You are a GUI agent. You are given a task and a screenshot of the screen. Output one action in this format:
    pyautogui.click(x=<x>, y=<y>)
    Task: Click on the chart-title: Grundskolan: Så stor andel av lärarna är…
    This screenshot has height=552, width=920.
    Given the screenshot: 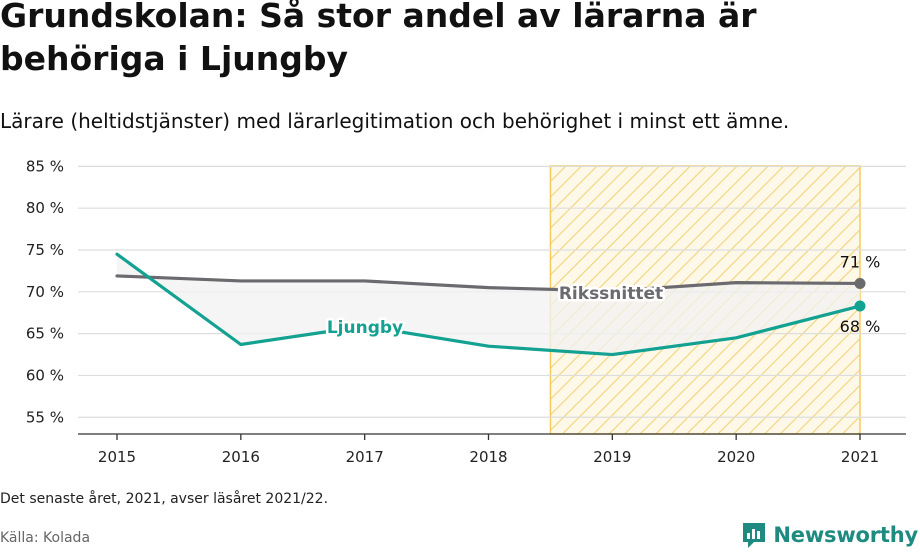 What is the action you would take?
    pyautogui.click(x=378, y=39)
    